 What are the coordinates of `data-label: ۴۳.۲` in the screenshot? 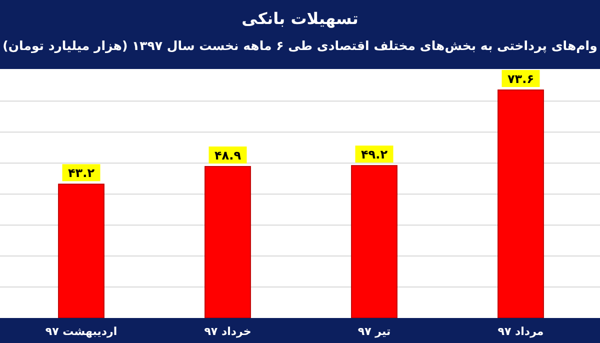 It's located at (82, 173).